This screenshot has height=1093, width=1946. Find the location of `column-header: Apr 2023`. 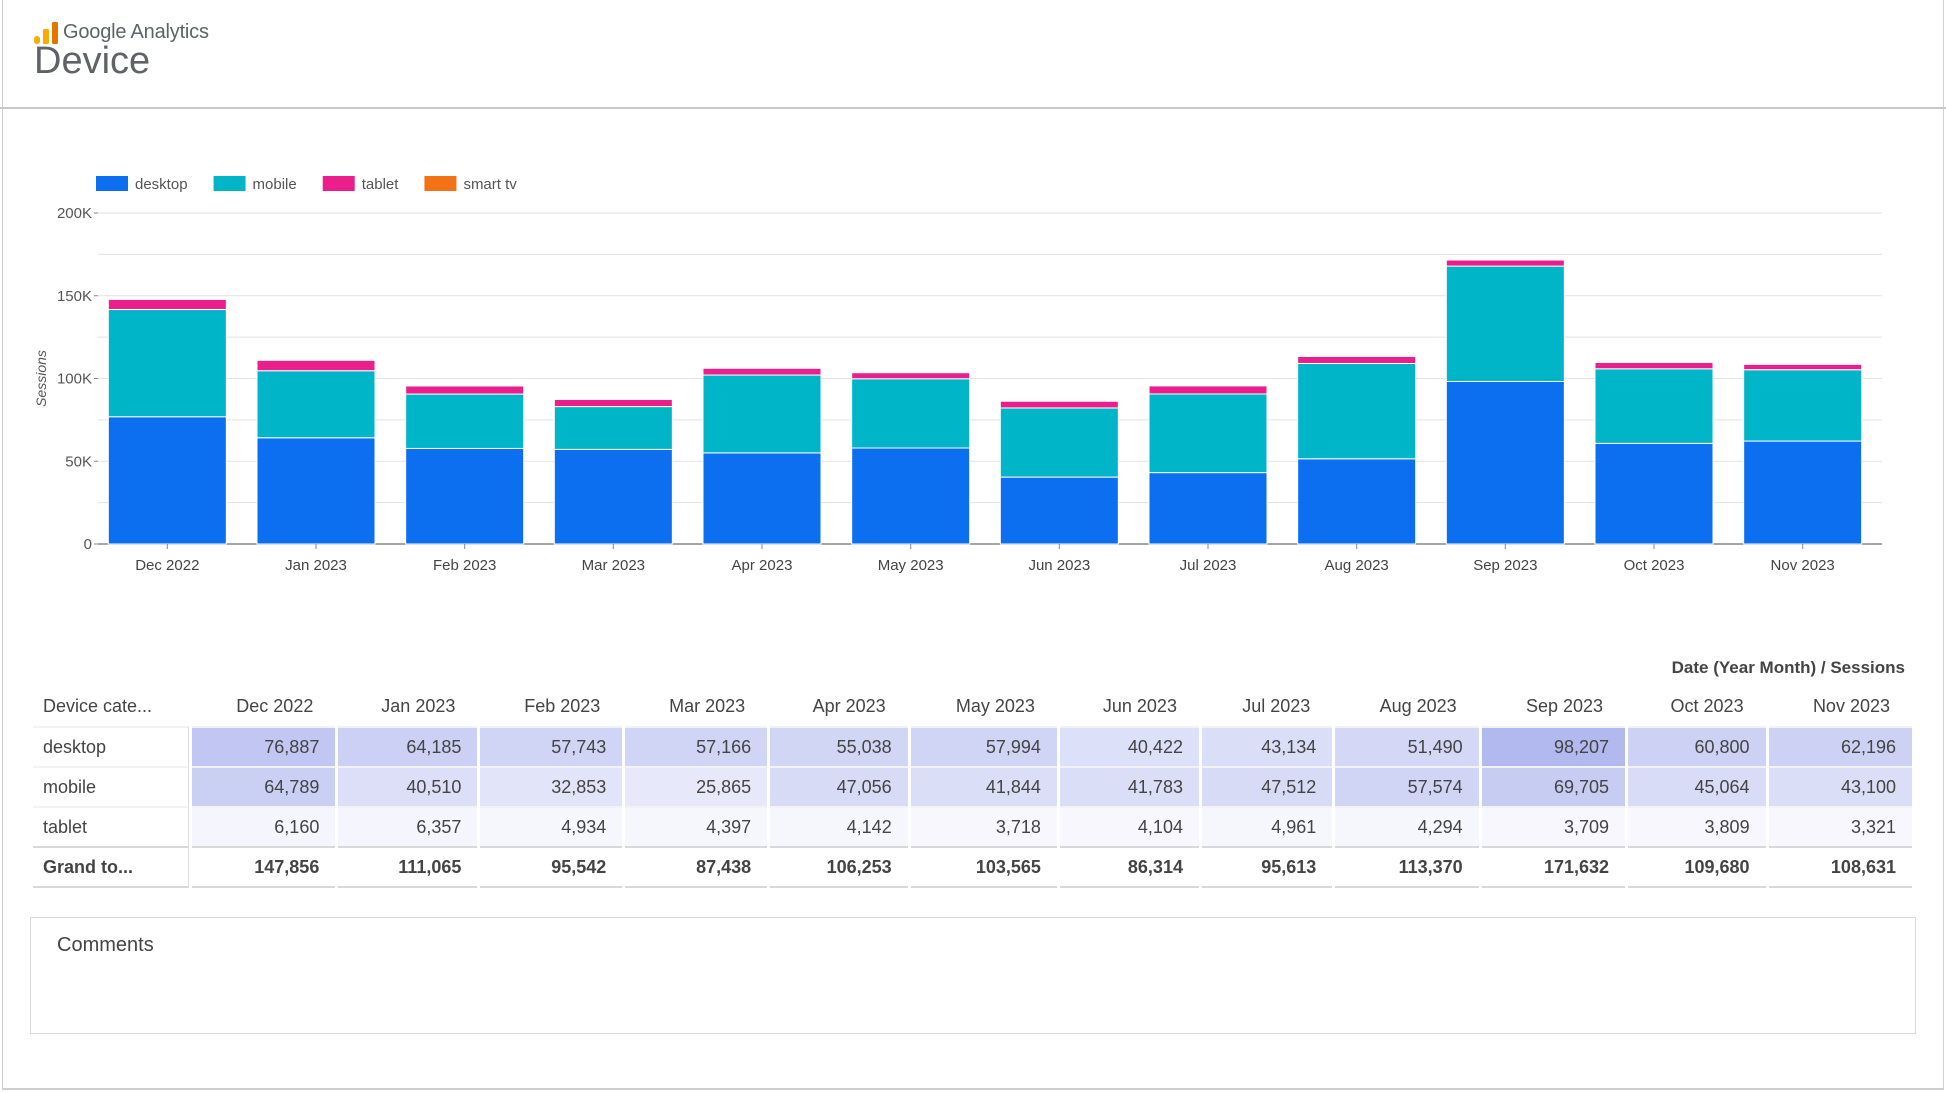

column-header: Apr 2023 is located at coordinates (849, 705).